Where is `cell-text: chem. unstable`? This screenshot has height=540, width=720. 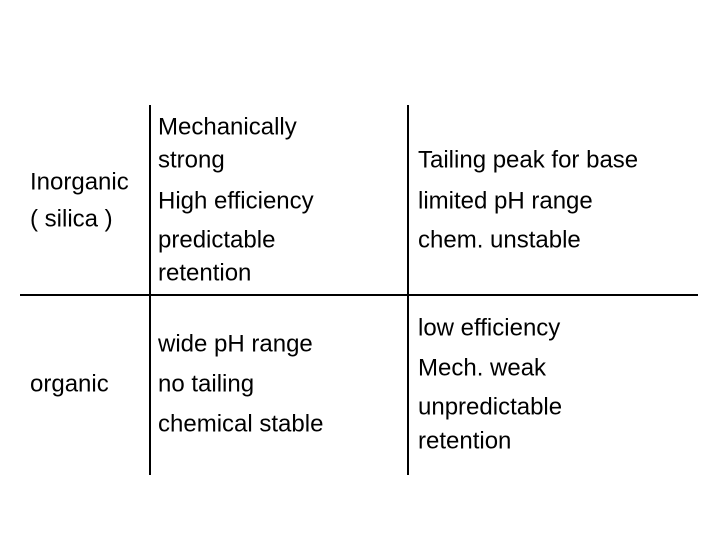 cell-text: chem. unstable is located at coordinates (499, 239).